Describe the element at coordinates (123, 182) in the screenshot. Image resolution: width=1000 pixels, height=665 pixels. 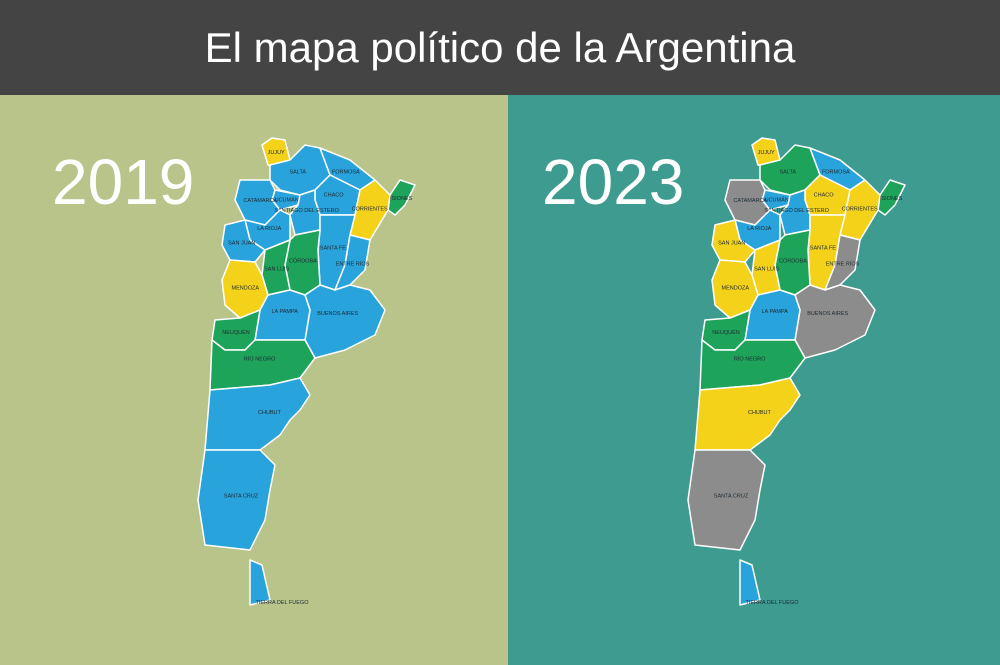
I see `year: 2019` at that location.